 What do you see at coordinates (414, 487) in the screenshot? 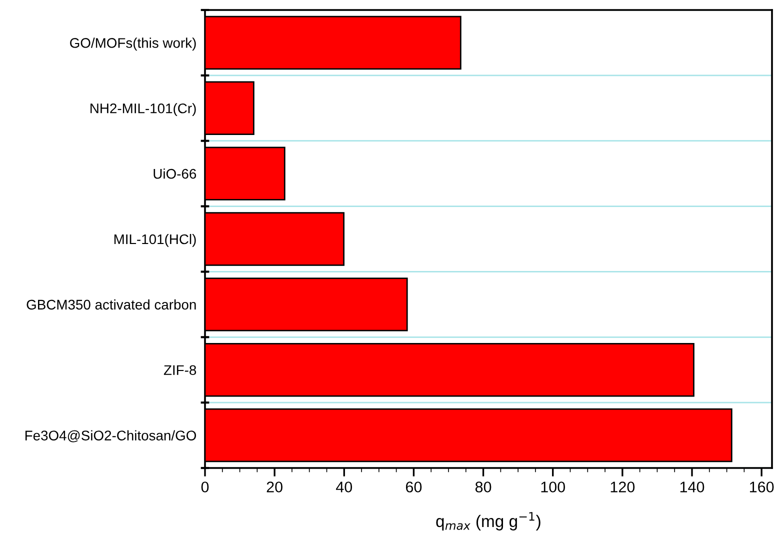
I see `x-tick-label: 60` at bounding box center [414, 487].